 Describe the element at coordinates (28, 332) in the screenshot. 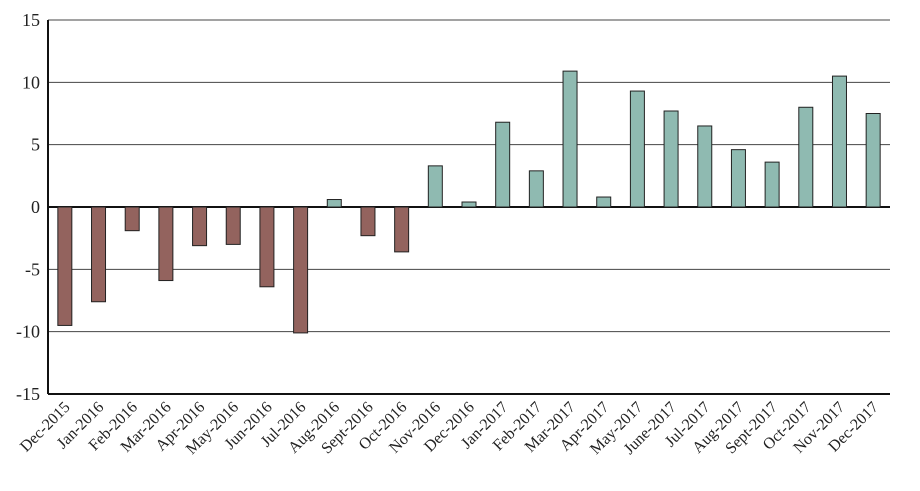

I see `y-tick-label: -10` at that location.